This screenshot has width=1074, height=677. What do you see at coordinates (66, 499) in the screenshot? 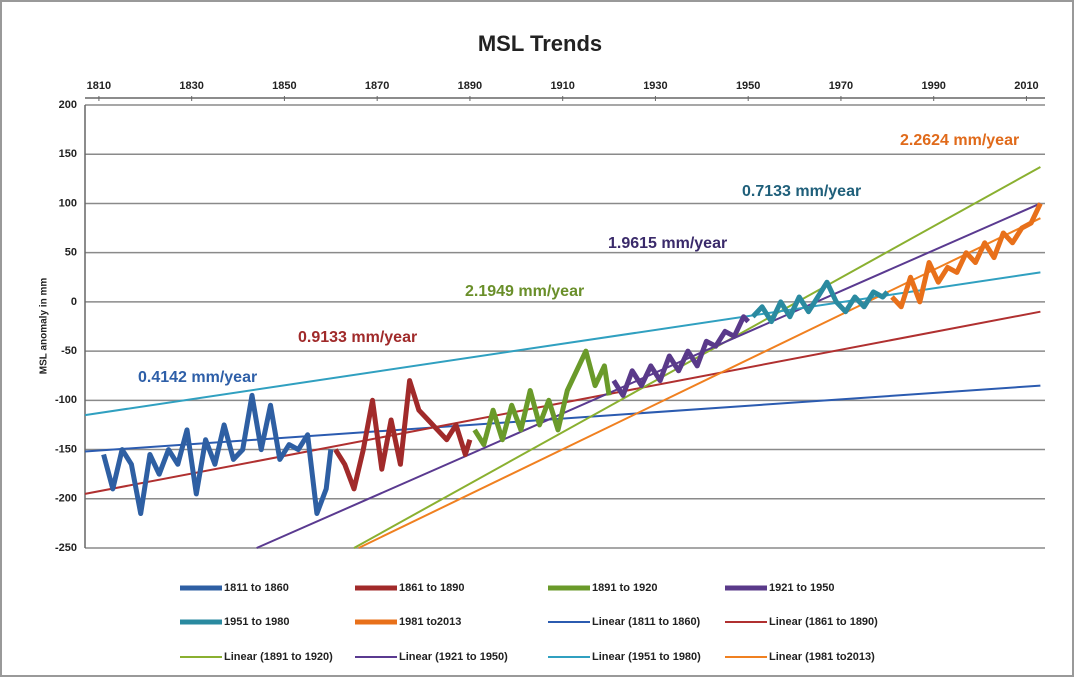
I see `y-tick-label: -200` at bounding box center [66, 499].